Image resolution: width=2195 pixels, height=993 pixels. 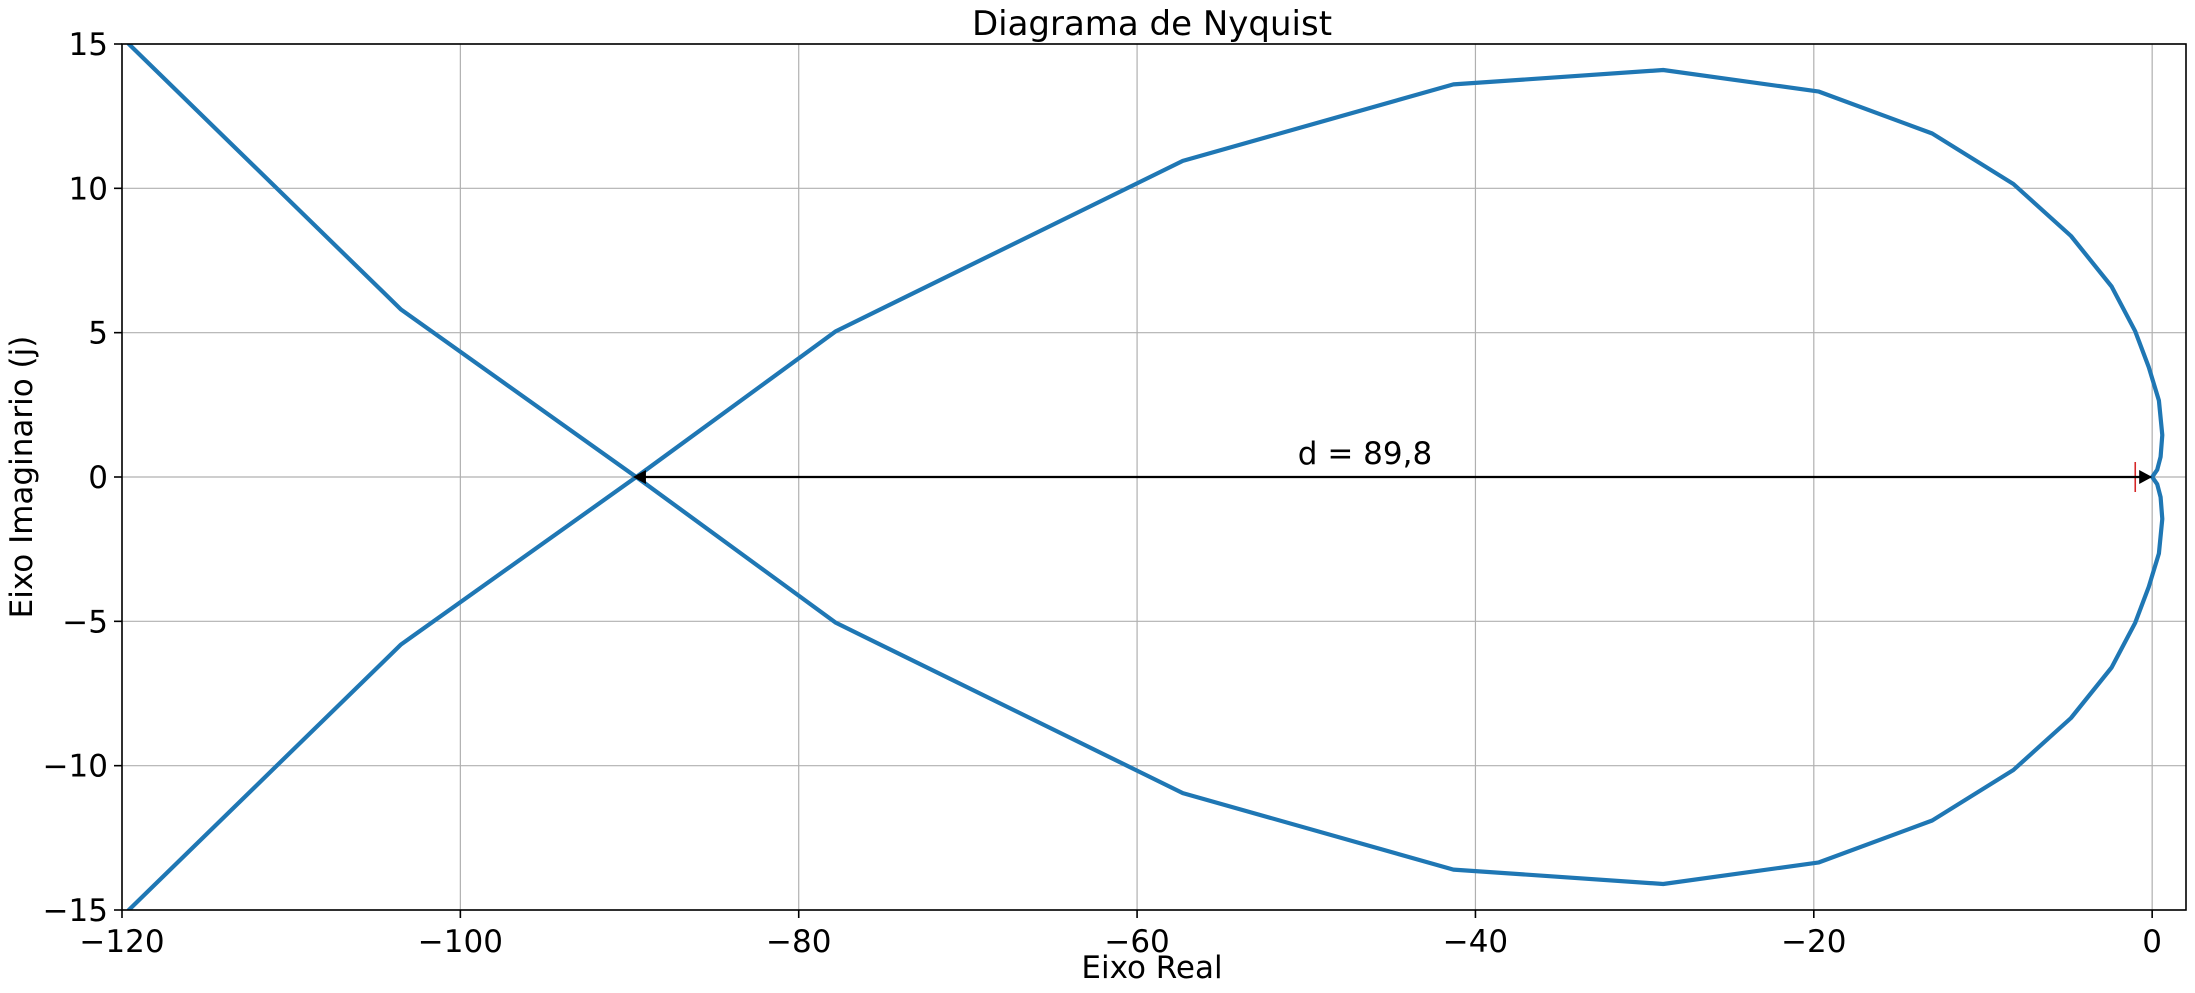 I want to click on x-tick-label: −20, so click(x=1813, y=942).